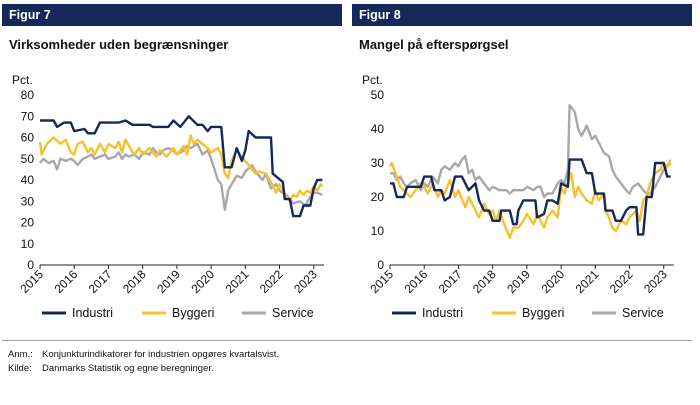 The width and height of the screenshot is (700, 405). I want to click on figure-8-title: Mangel på efterspørgsel, so click(434, 44).